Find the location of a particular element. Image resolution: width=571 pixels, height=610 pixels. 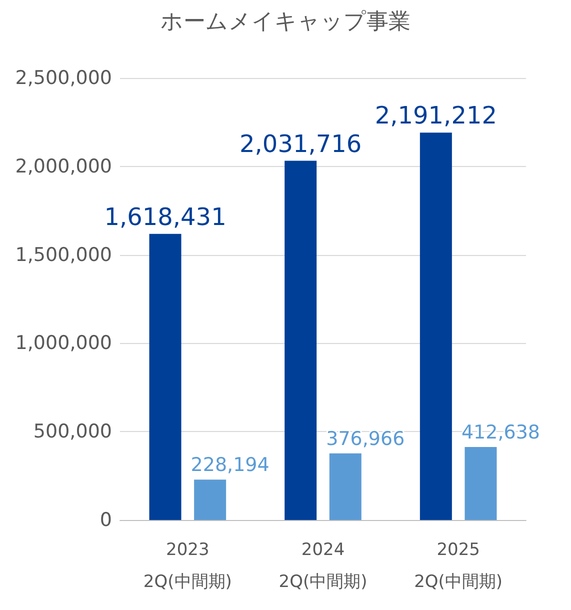

data-label: 228,194 is located at coordinates (230, 465).